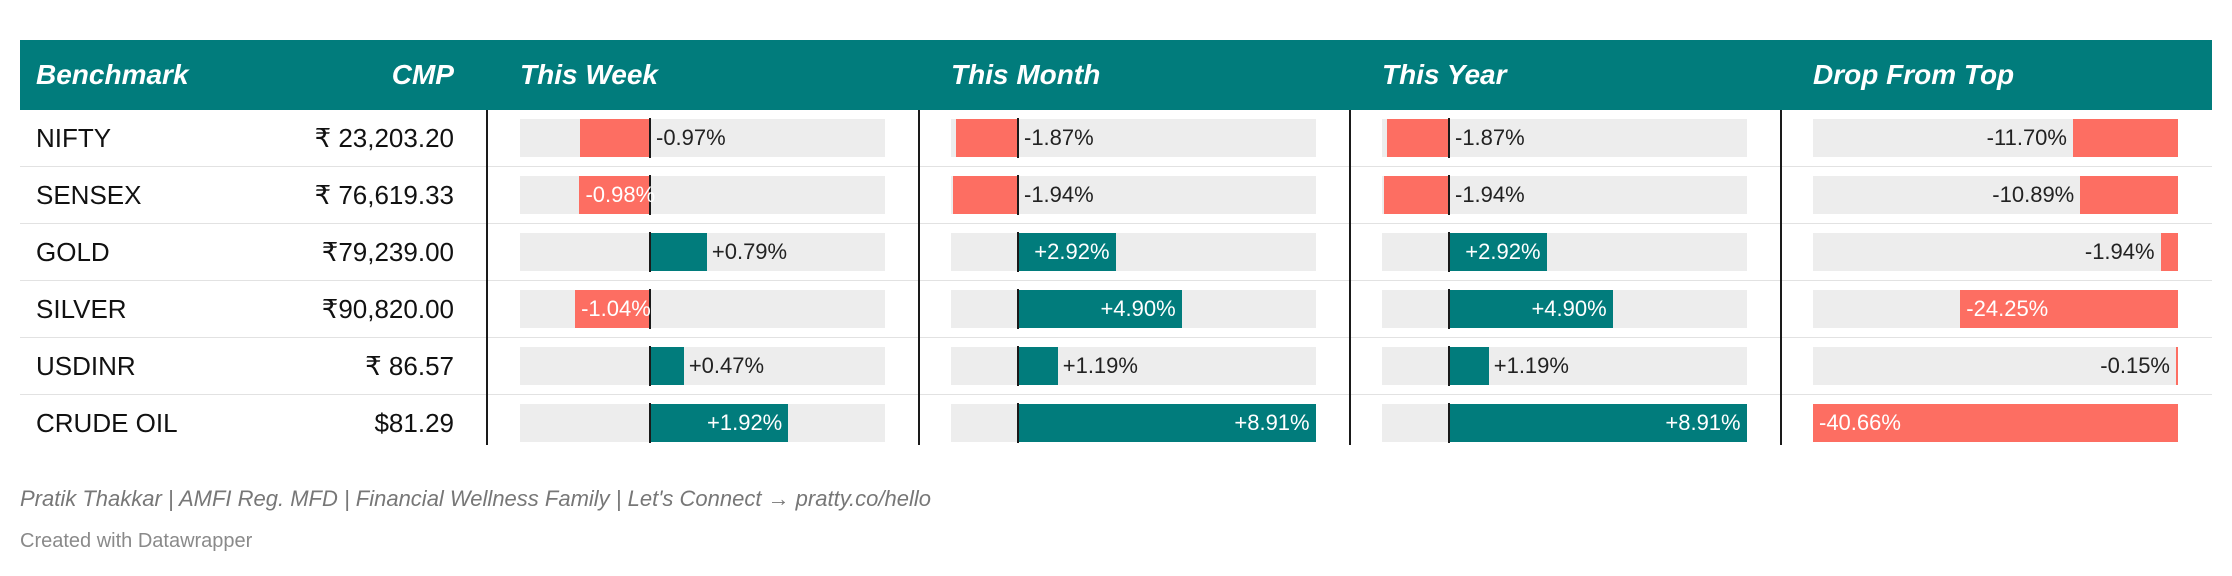 Image resolution: width=2232 pixels, height=576 pixels. What do you see at coordinates (1531, 365) in the screenshot?
I see `year-value-label: +1.19%` at bounding box center [1531, 365].